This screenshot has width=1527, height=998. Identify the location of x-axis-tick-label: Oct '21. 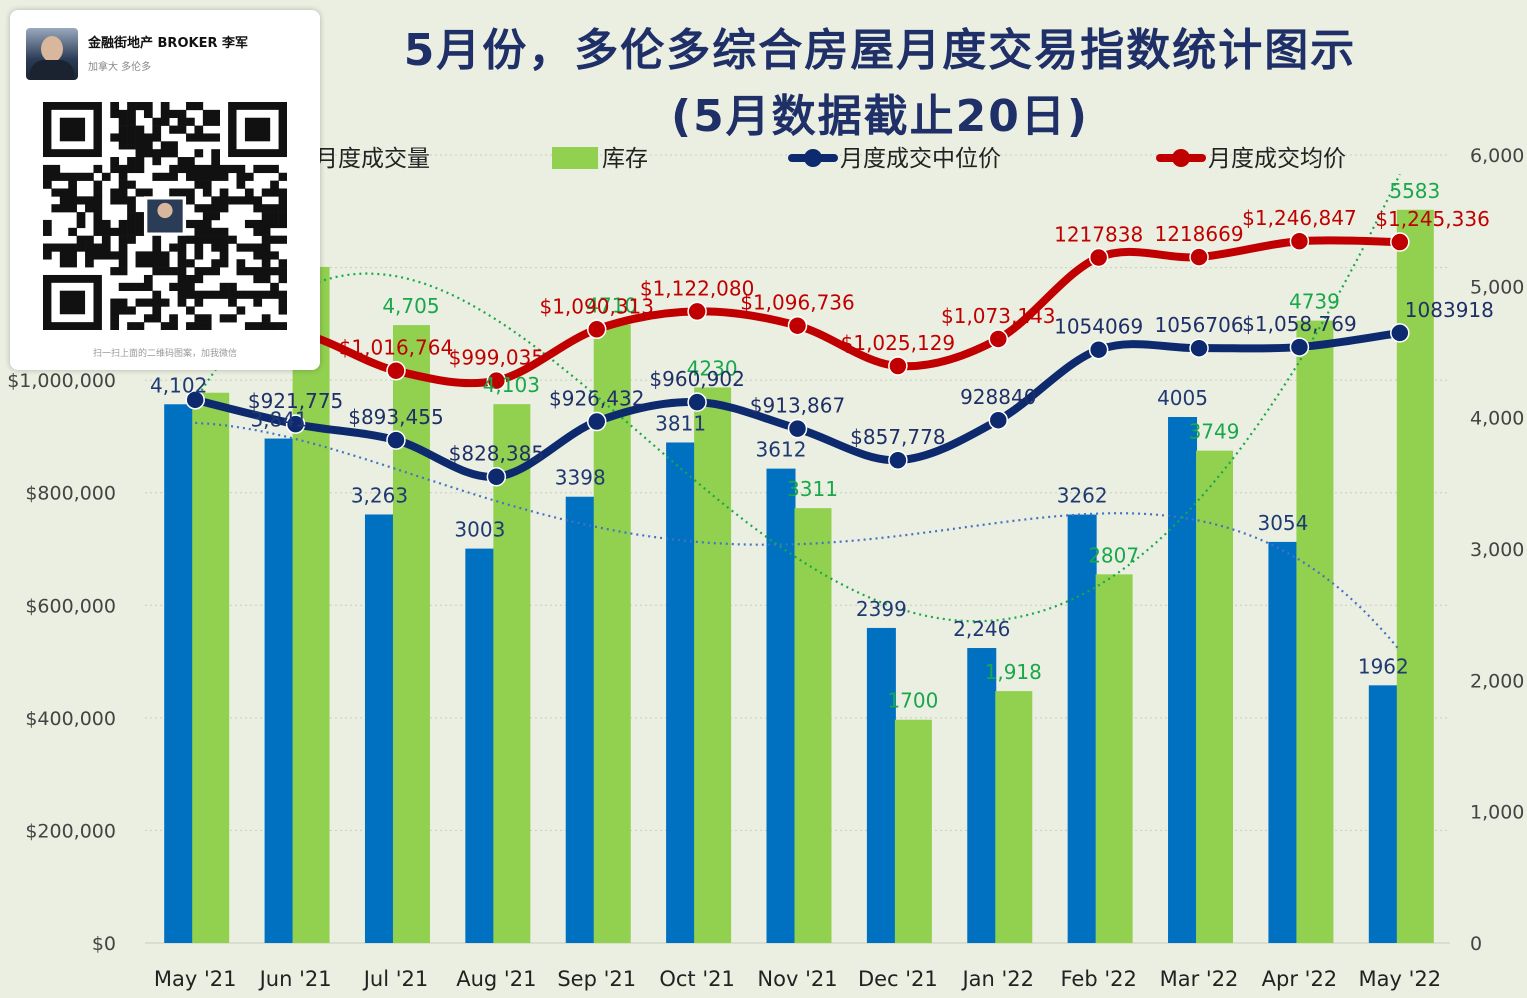
(696, 979).